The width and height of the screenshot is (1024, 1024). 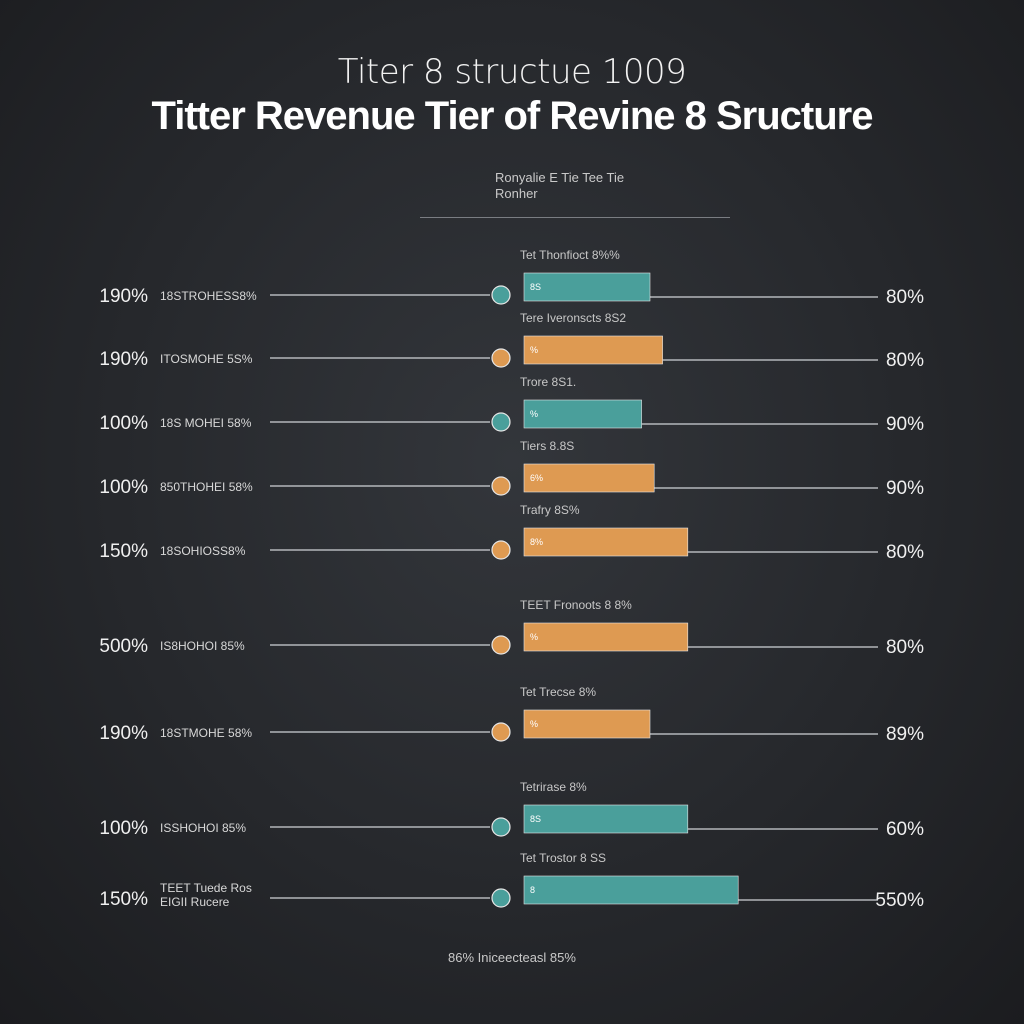 What do you see at coordinates (512, 957) in the screenshot?
I see `footer-note: 86% Iniceecteasl 85%` at bounding box center [512, 957].